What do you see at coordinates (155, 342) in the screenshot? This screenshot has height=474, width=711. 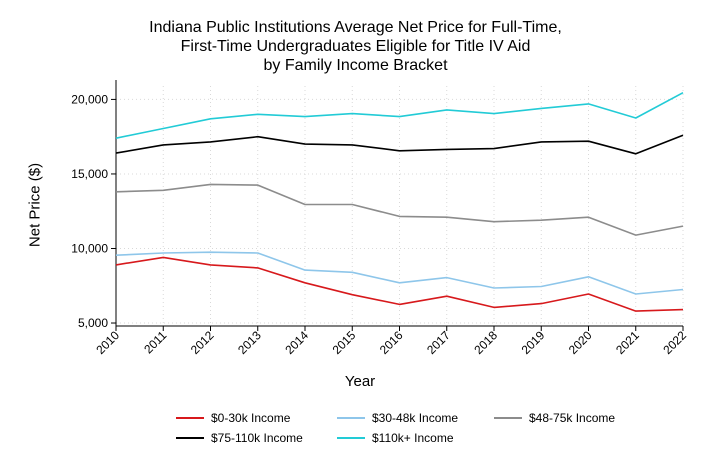 I see `x-tick-label: 2011` at bounding box center [155, 342].